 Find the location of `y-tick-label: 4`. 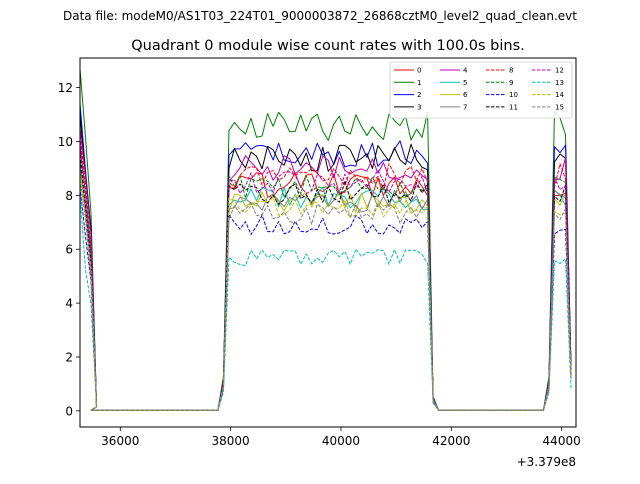

y-tick-label: 4 is located at coordinates (69, 304).